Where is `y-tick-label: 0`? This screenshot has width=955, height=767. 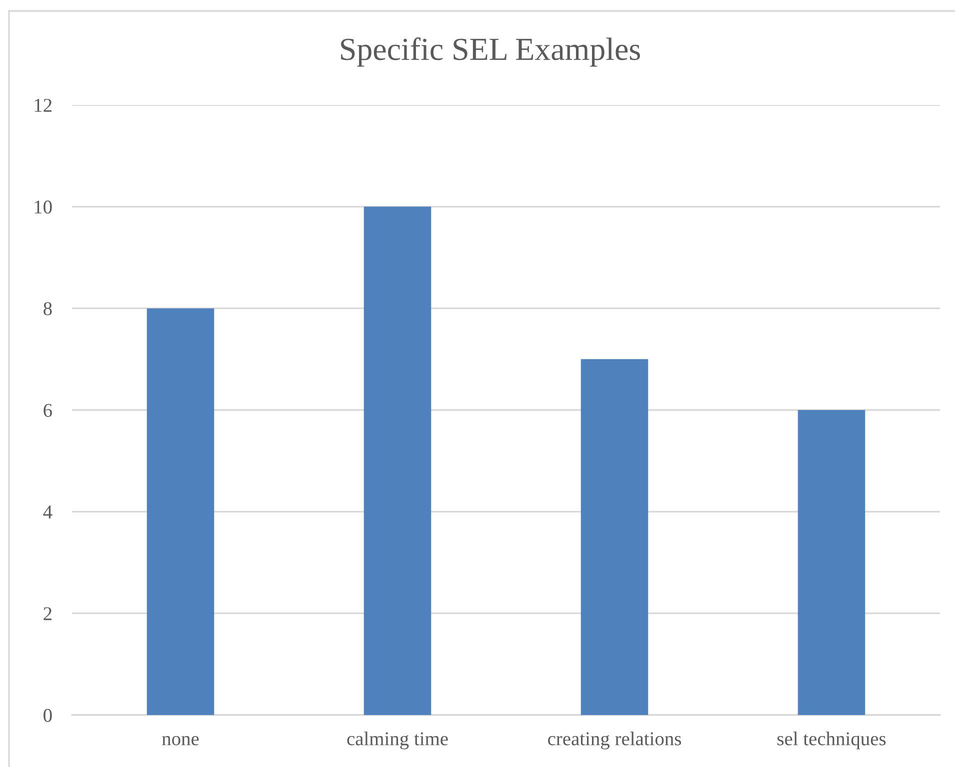 y-tick-label: 0 is located at coordinates (48, 715).